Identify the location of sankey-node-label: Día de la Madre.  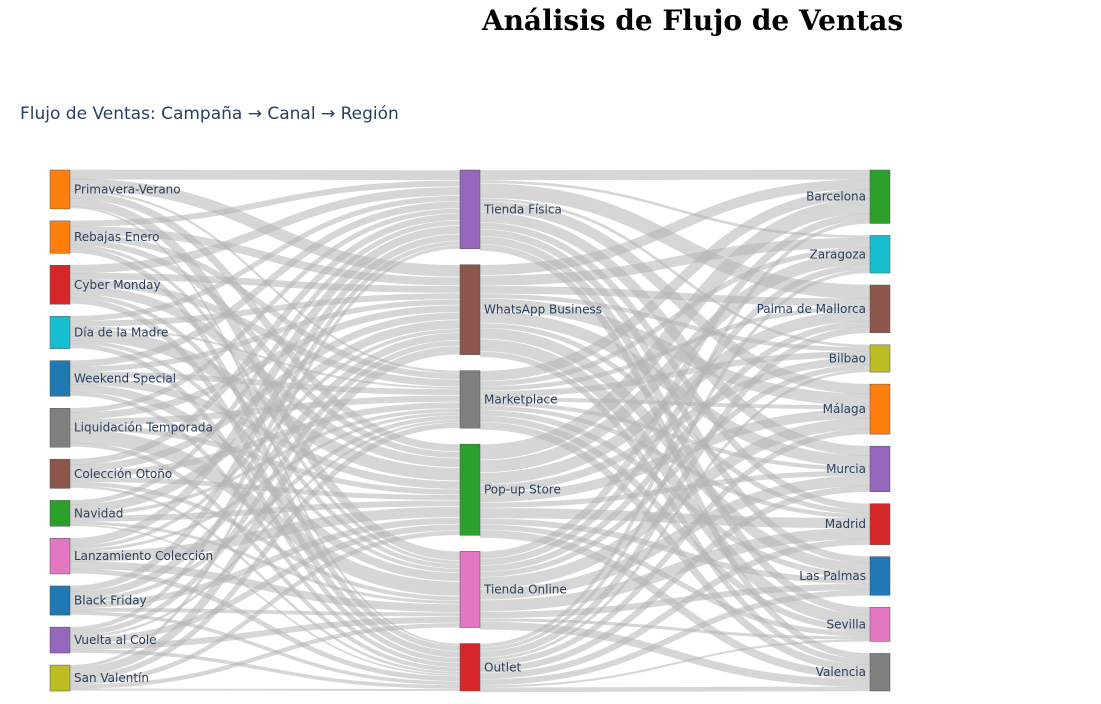
(121, 332).